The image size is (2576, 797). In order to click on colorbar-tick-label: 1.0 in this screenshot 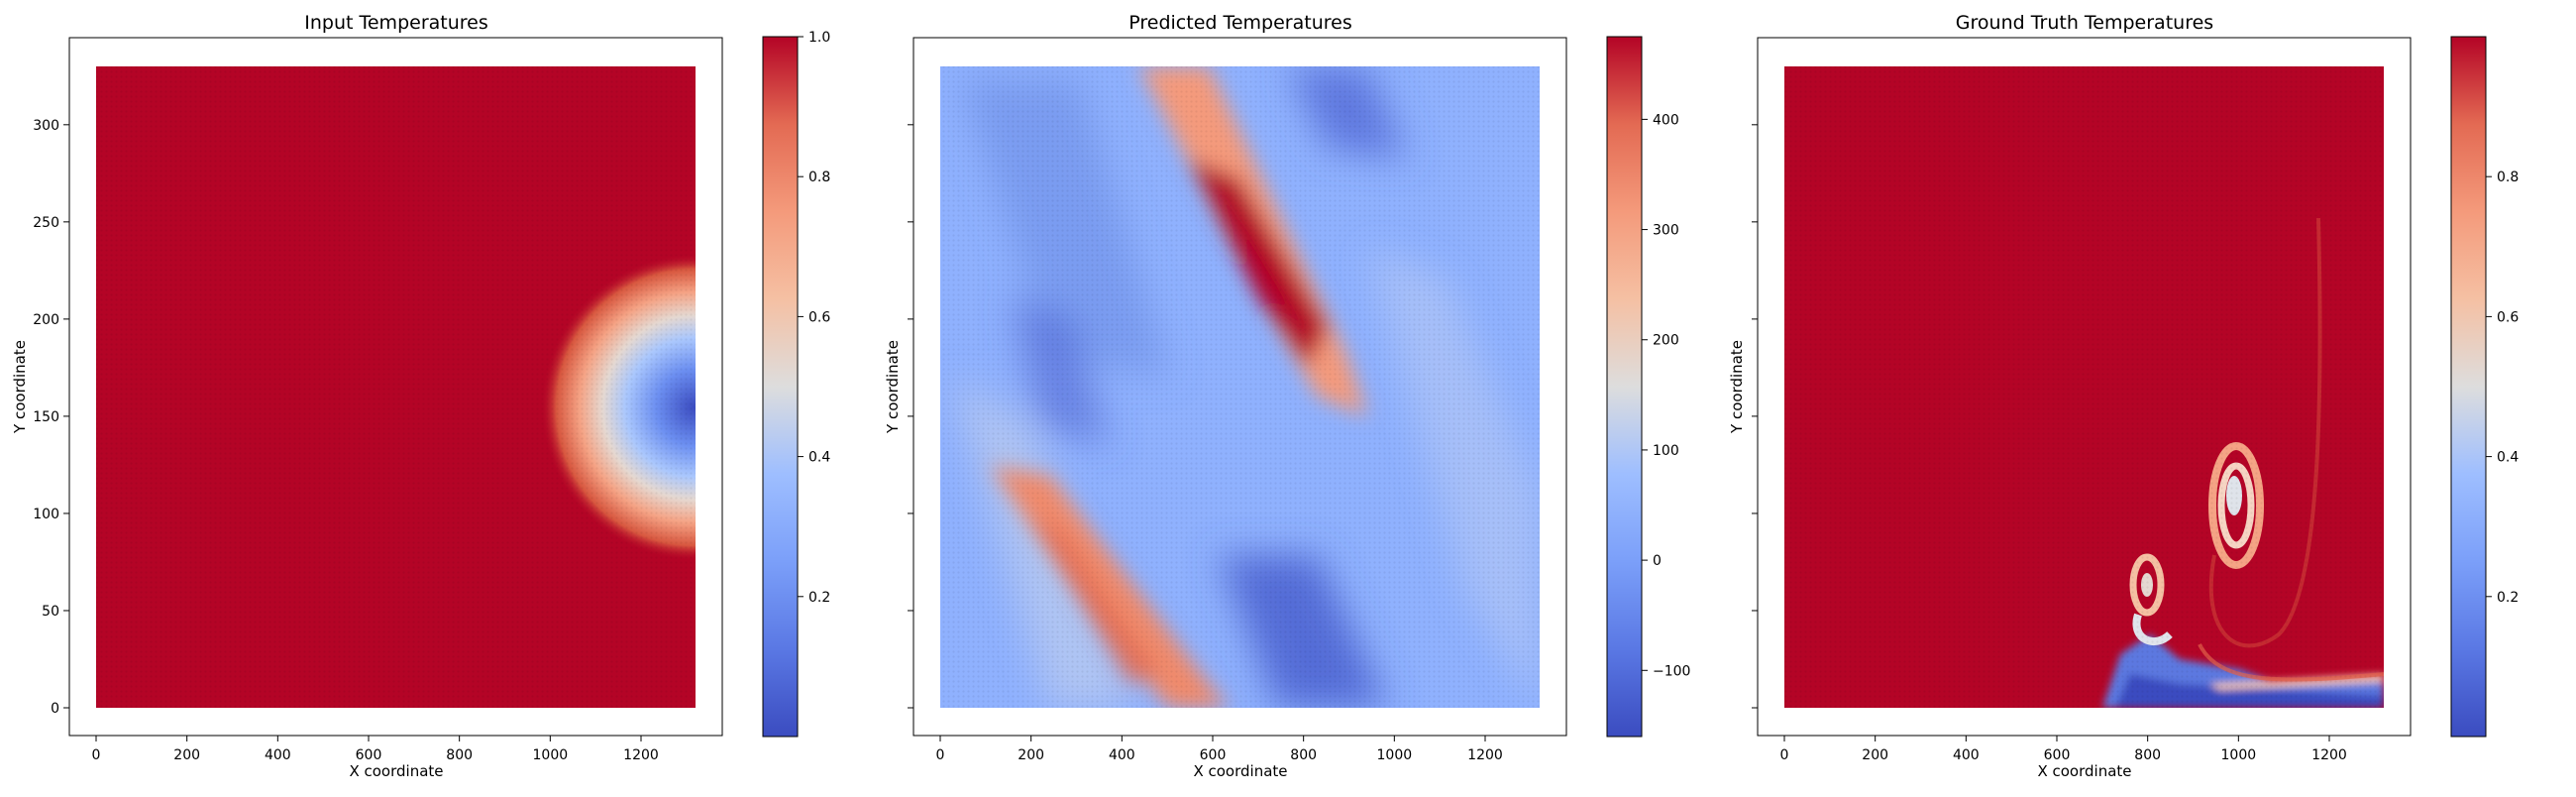, I will do `click(819, 38)`.